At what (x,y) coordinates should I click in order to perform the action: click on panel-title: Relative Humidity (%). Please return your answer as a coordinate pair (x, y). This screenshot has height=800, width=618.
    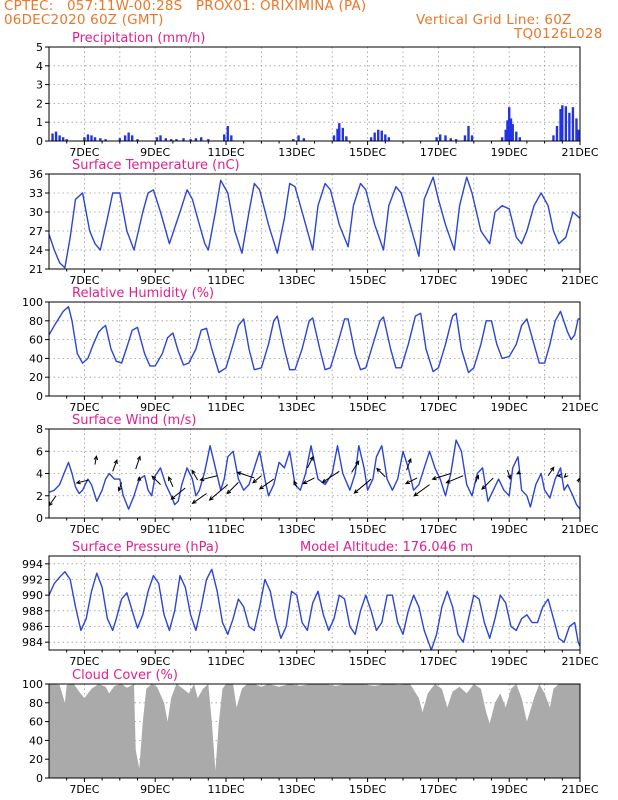
    Looking at the image, I should click on (143, 293).